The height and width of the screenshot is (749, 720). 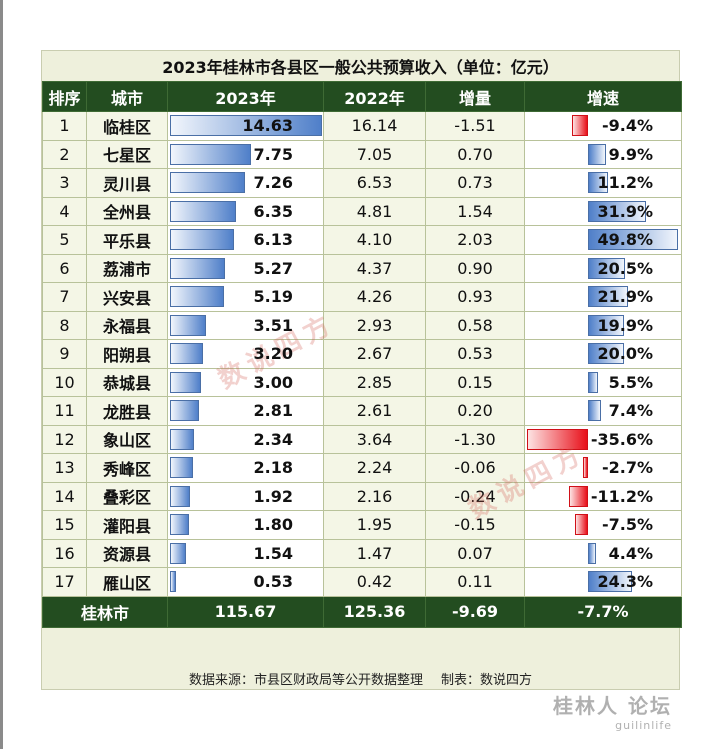 What do you see at coordinates (475, 96) in the screenshot?
I see `header-delta: 增量` at bounding box center [475, 96].